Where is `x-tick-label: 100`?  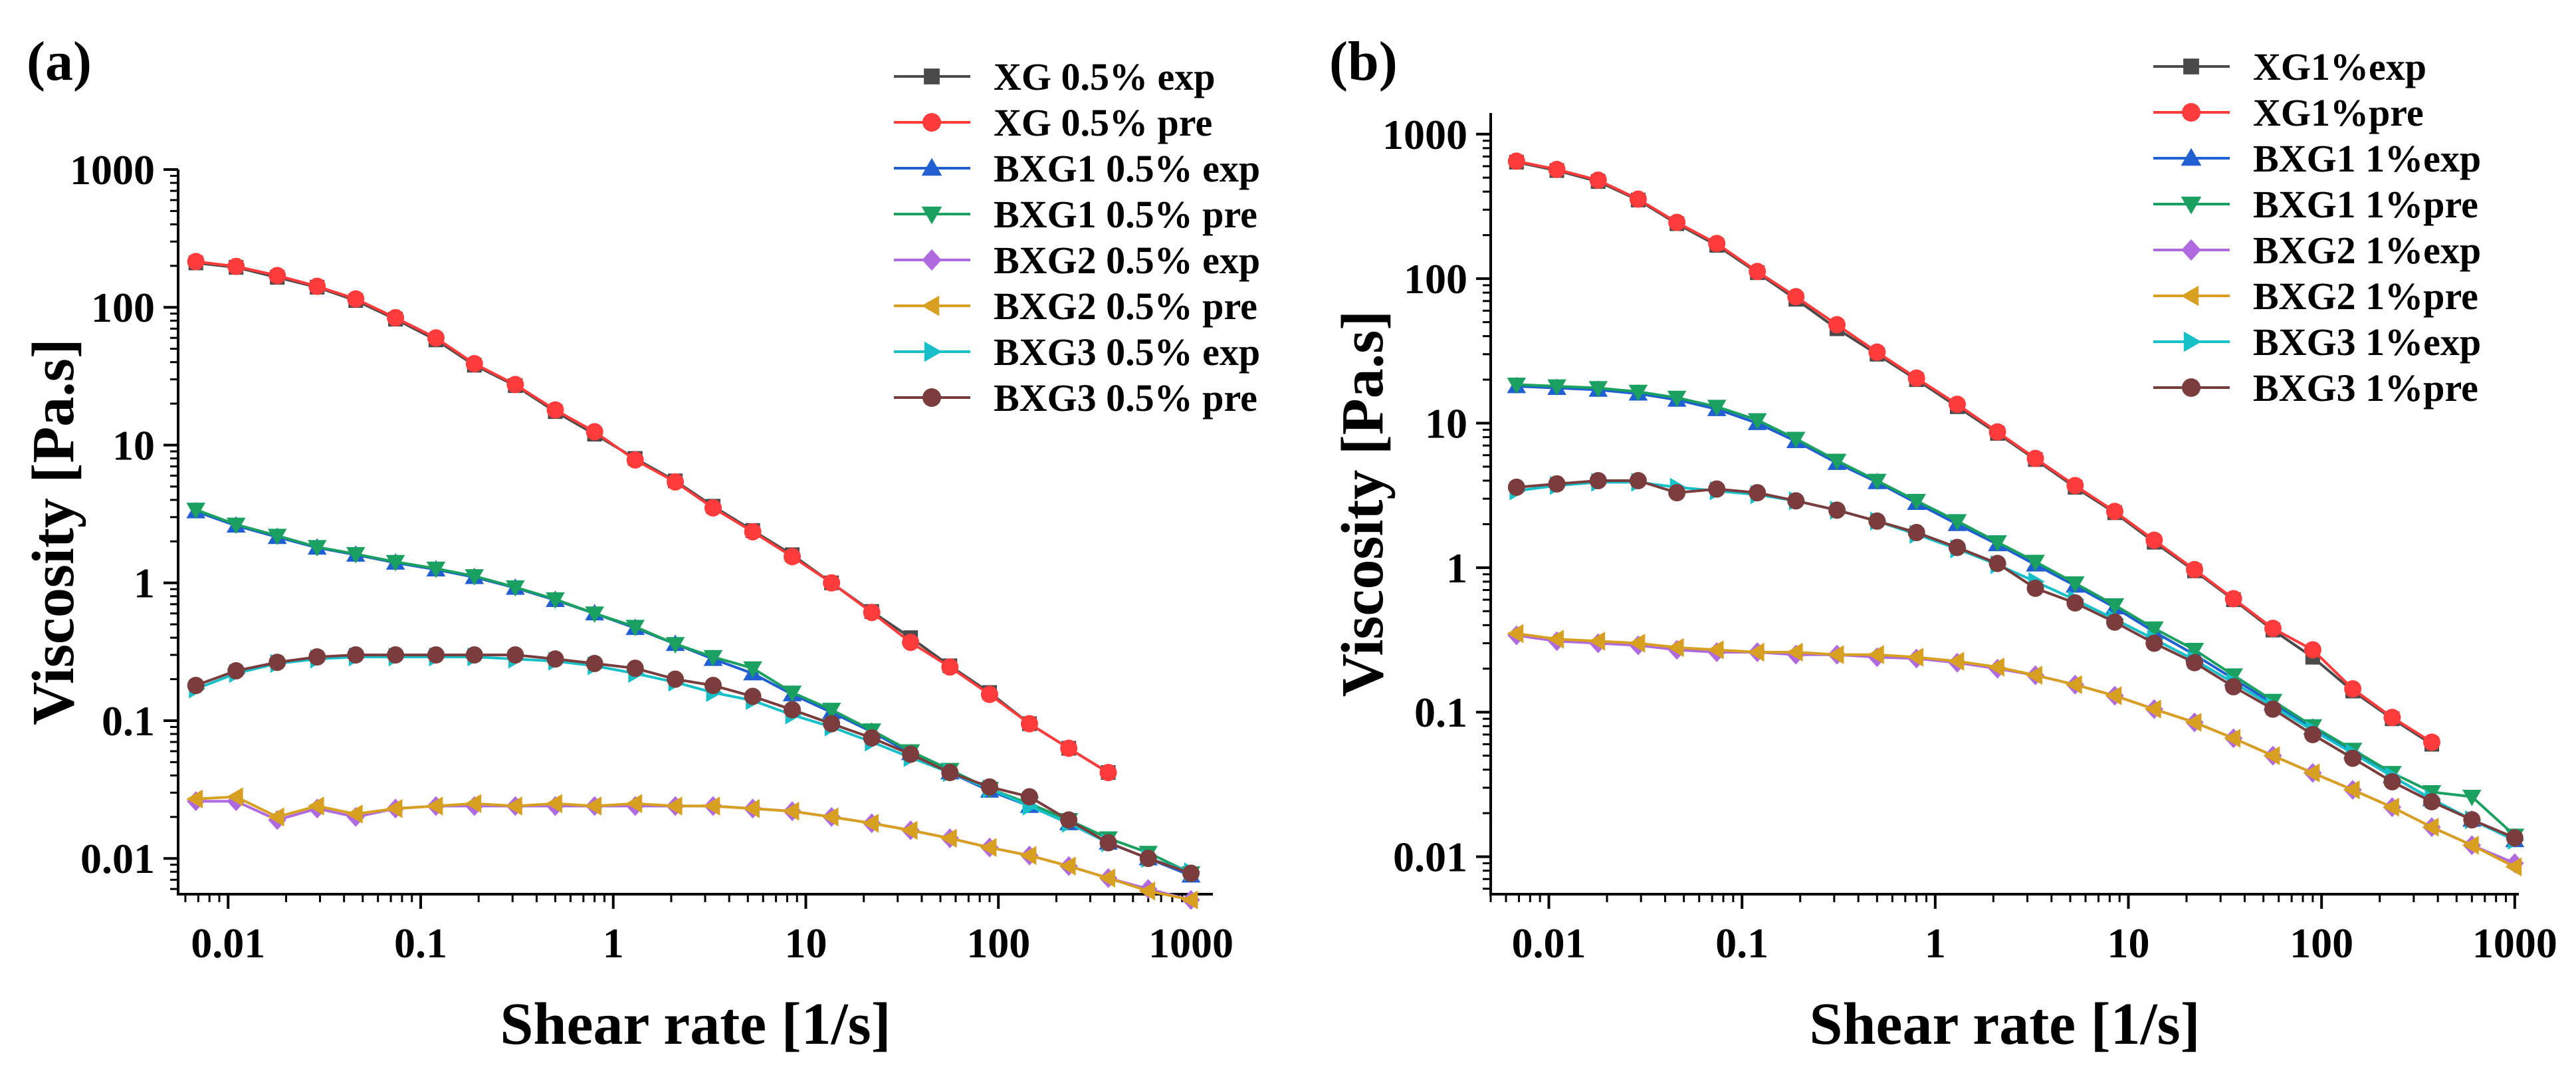 x-tick-label: 100 is located at coordinates (998, 943).